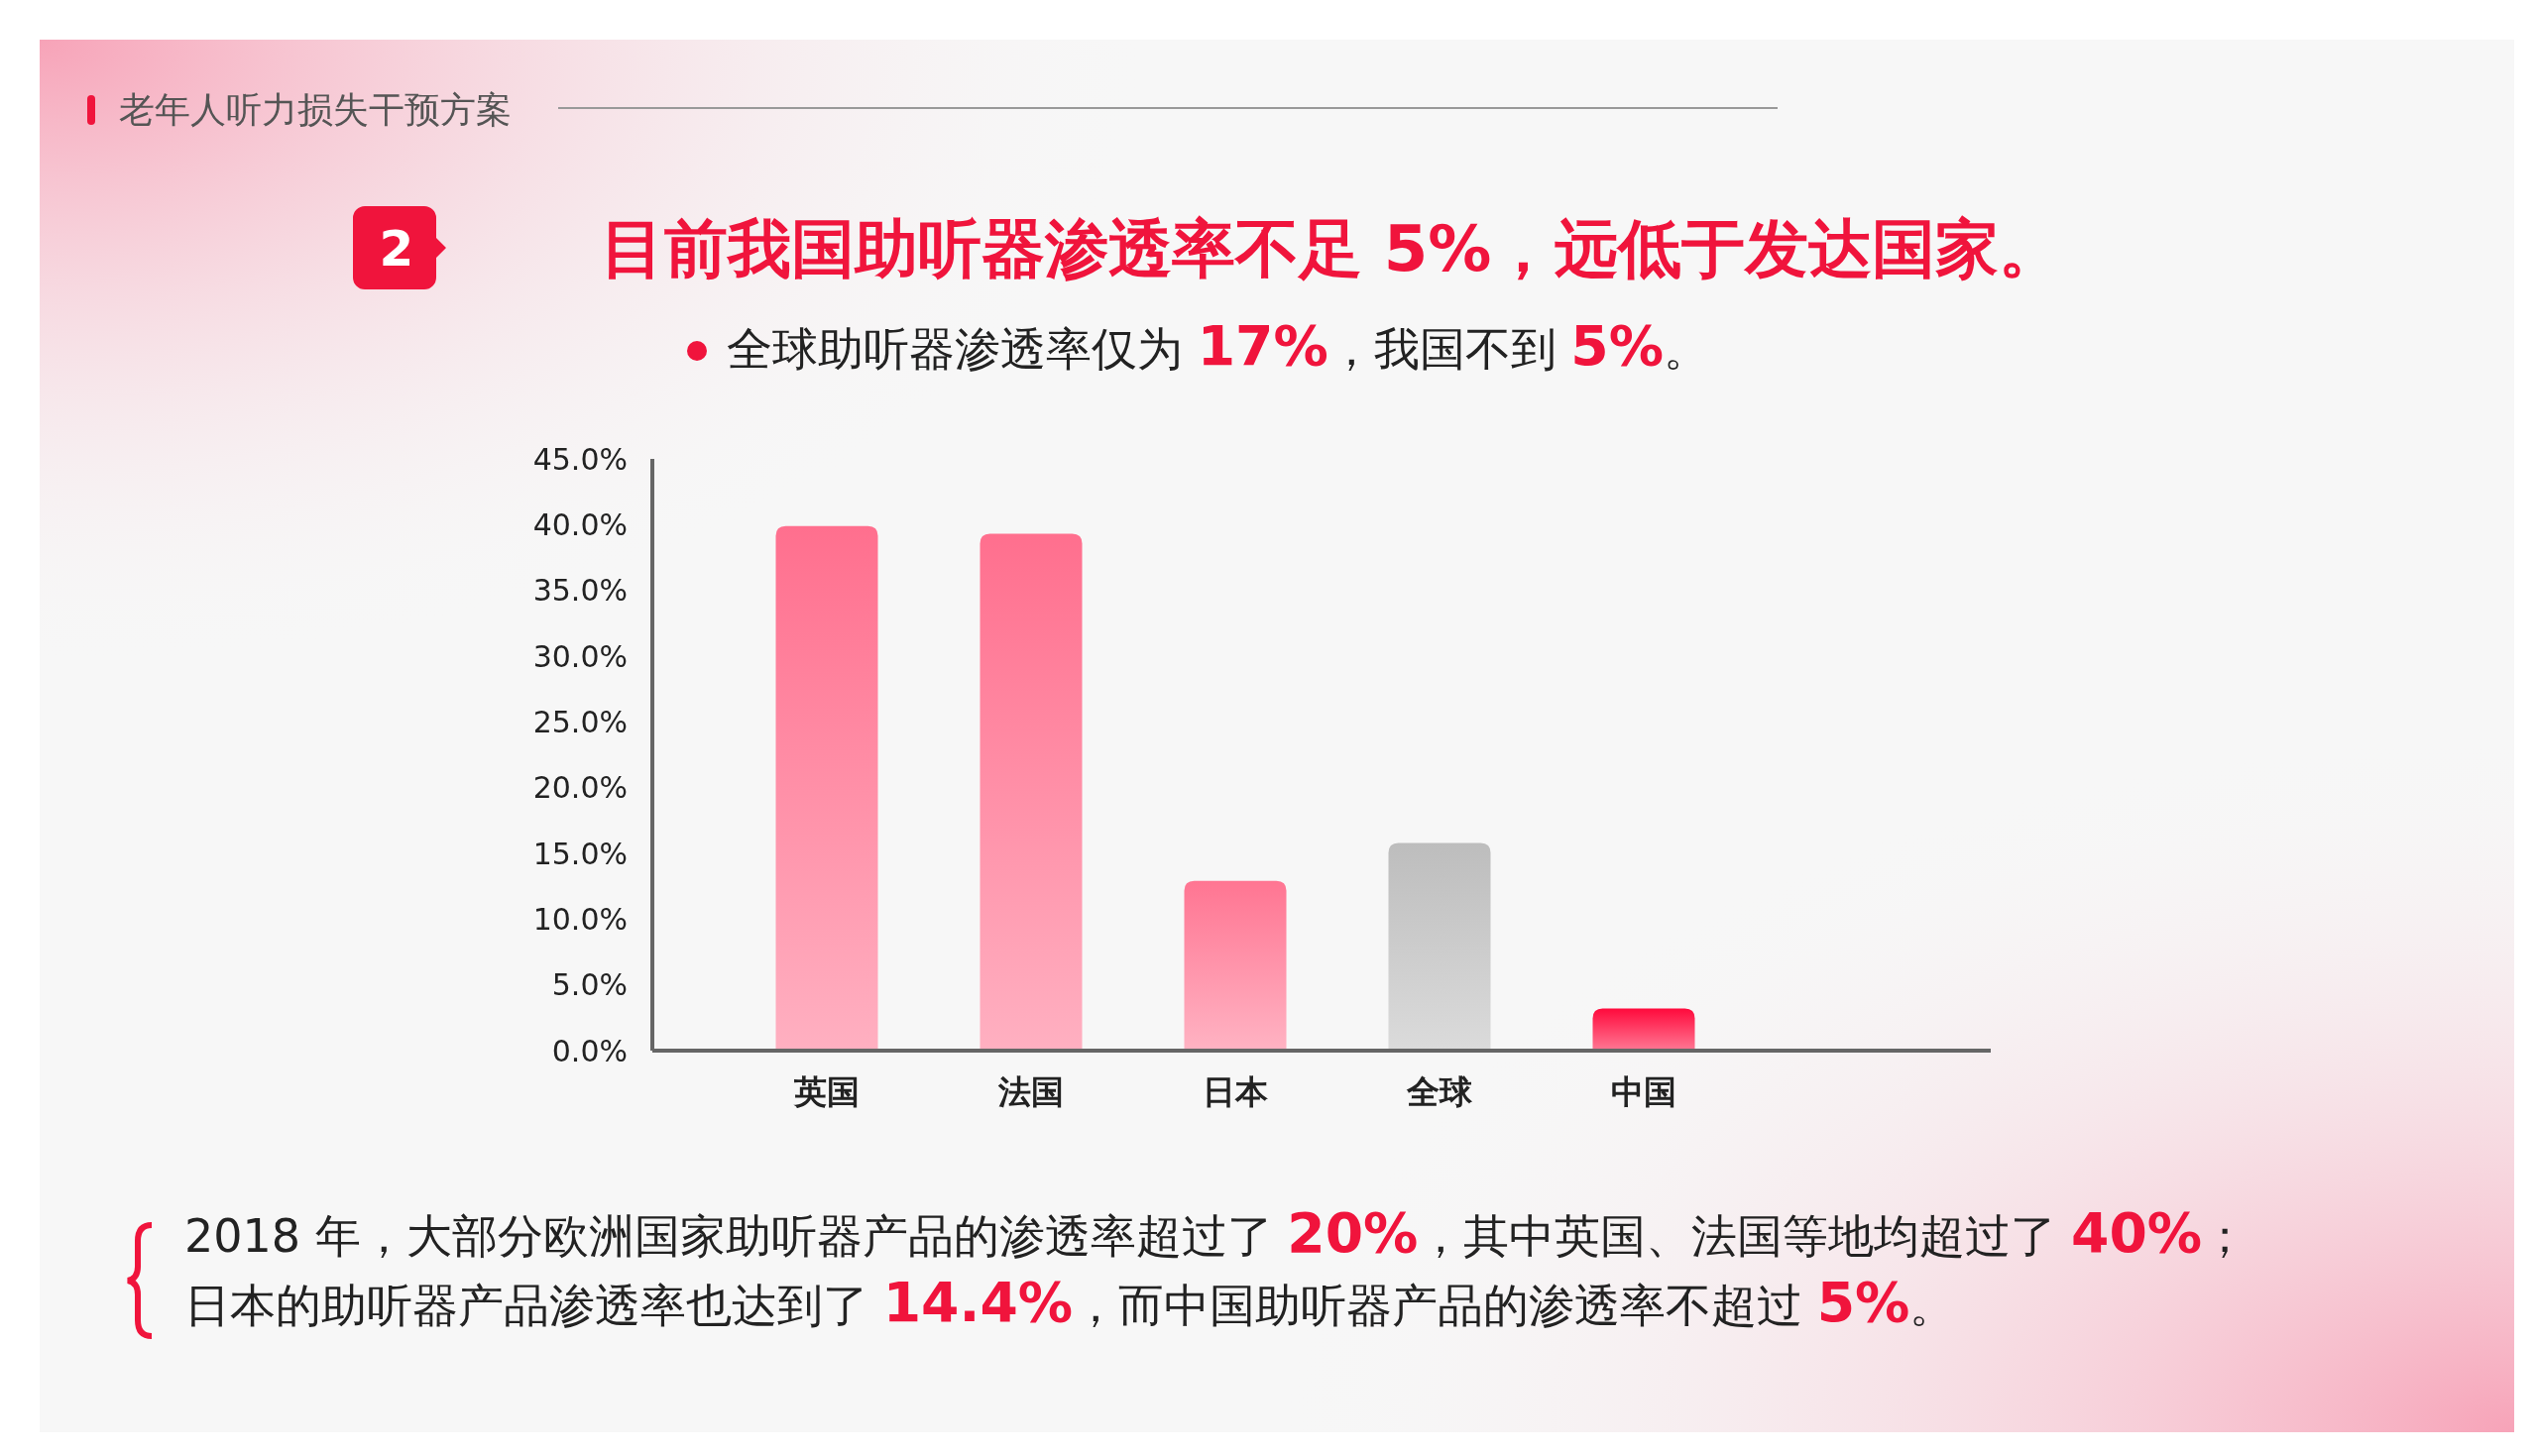 Image resolution: width=2538 pixels, height=1456 pixels. I want to click on text: 2, so click(396, 249).